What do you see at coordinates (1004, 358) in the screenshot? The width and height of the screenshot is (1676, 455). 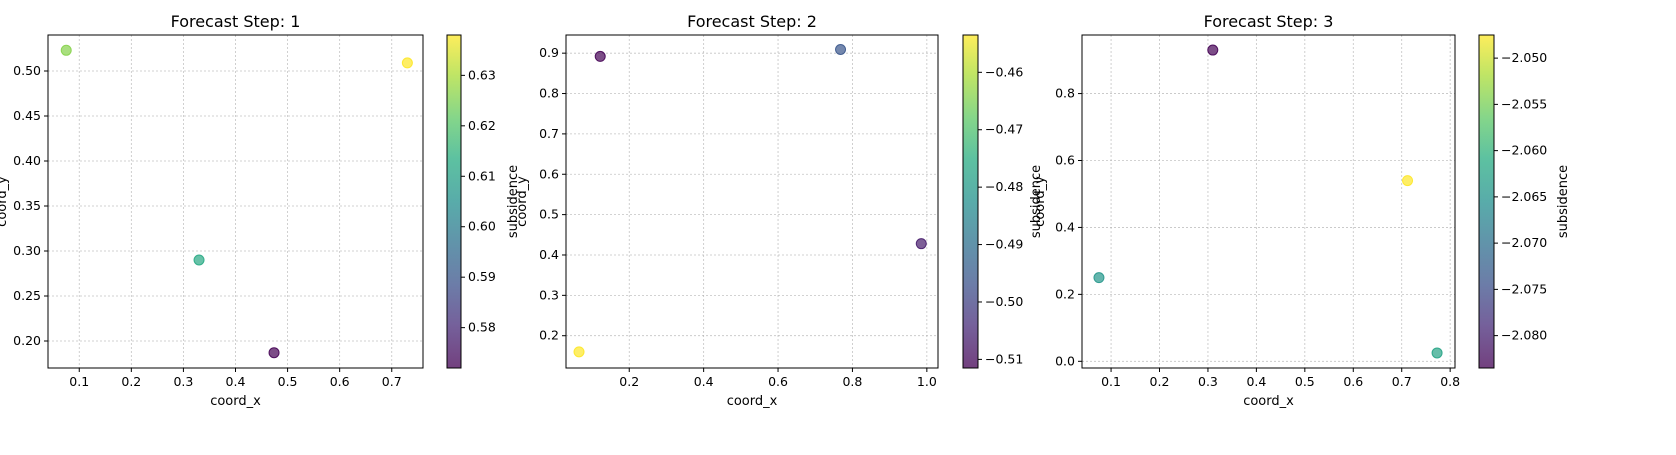 I see `colorbar-tick-label: −0.51` at bounding box center [1004, 358].